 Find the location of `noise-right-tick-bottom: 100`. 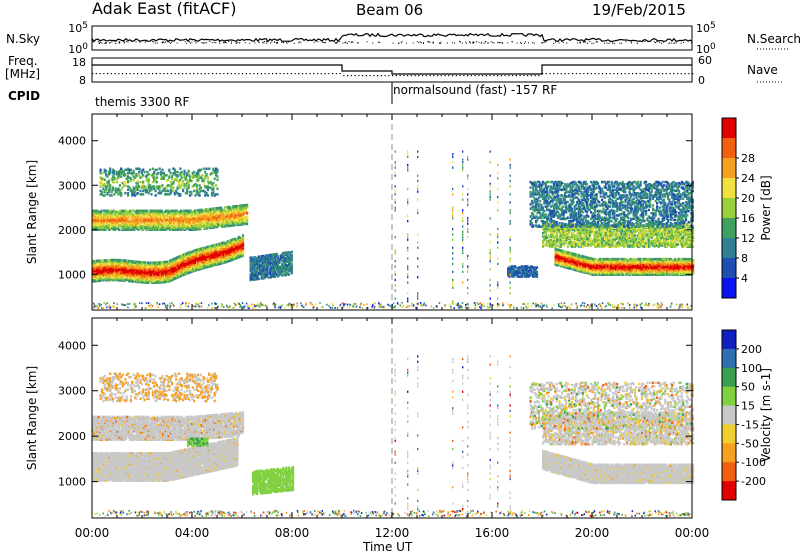

noise-right-tick-bottom: 100 is located at coordinates (706, 49).